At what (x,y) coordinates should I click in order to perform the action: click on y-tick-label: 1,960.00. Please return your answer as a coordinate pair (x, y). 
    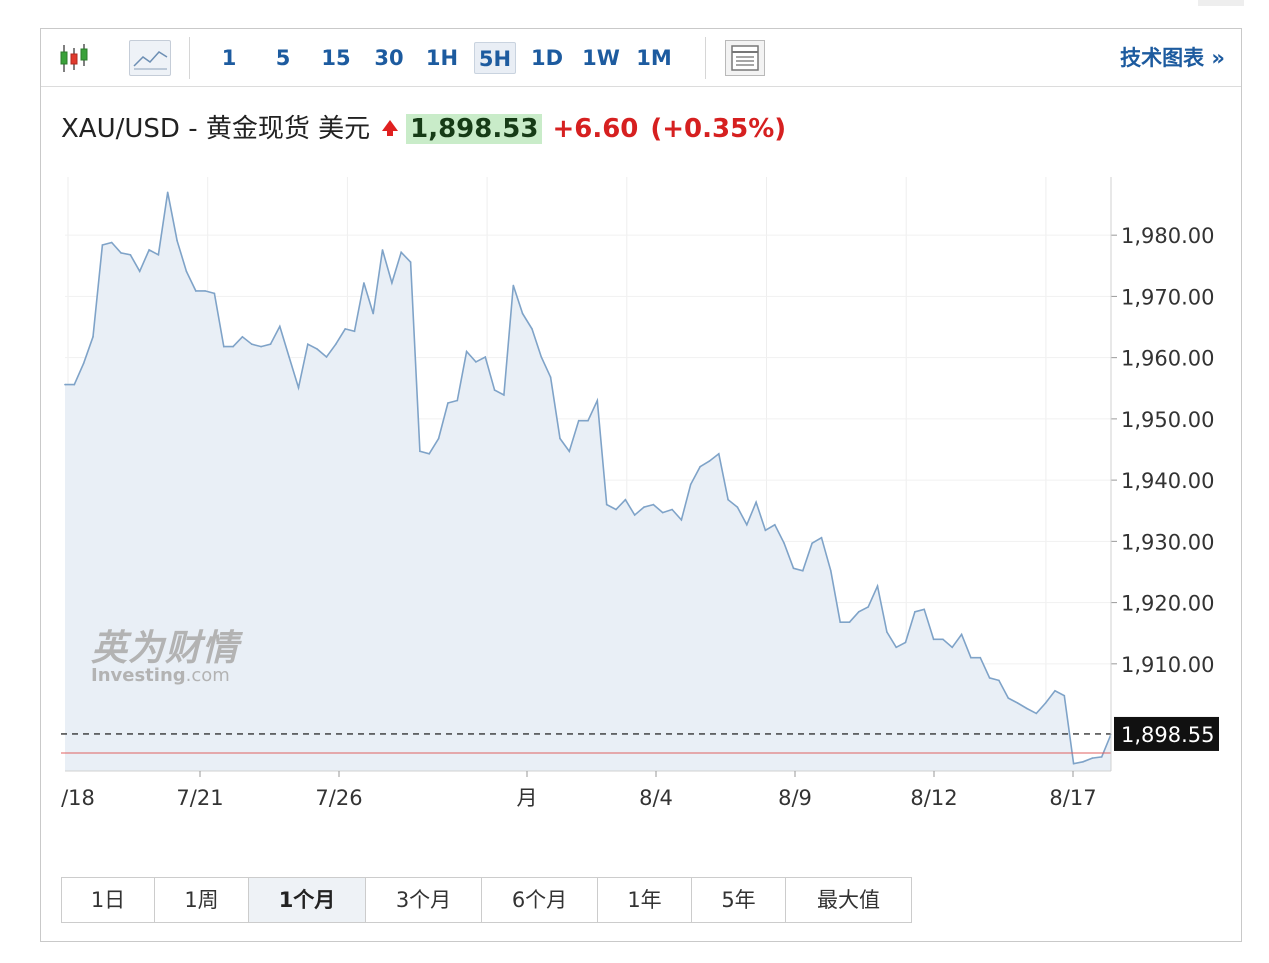
    Looking at the image, I should click on (1168, 359).